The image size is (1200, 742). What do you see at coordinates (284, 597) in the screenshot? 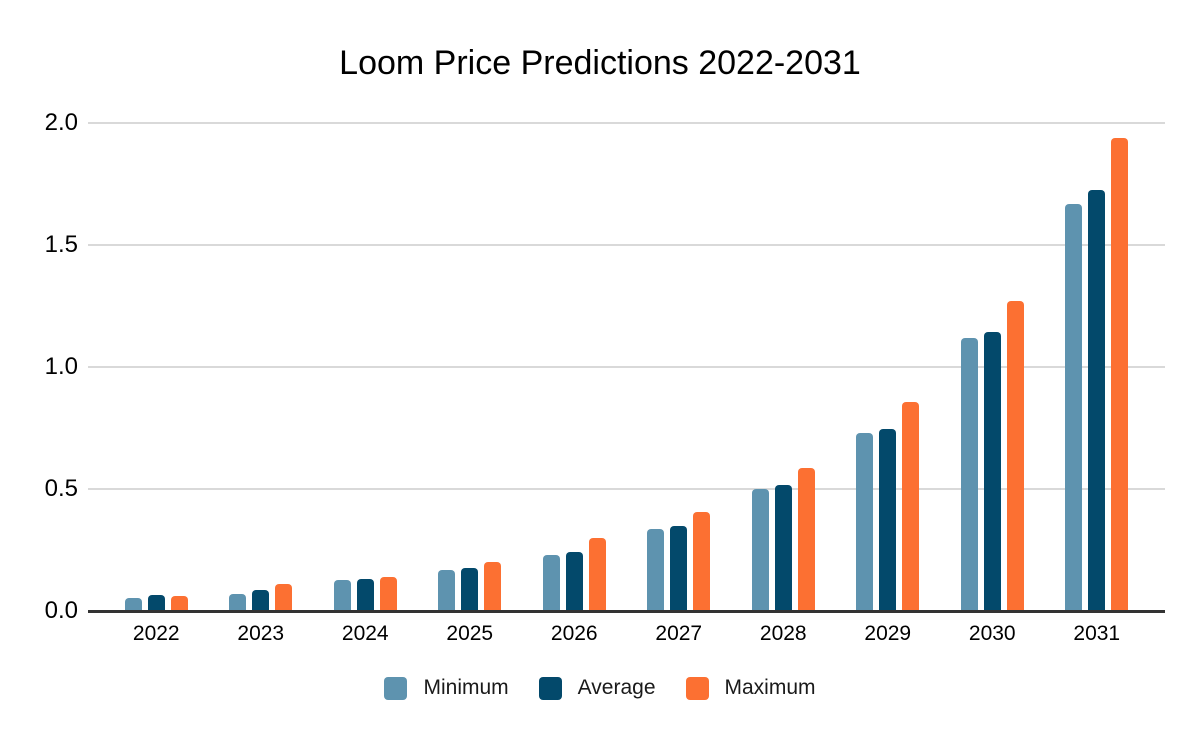
I see `bar-maximum-2023` at bounding box center [284, 597].